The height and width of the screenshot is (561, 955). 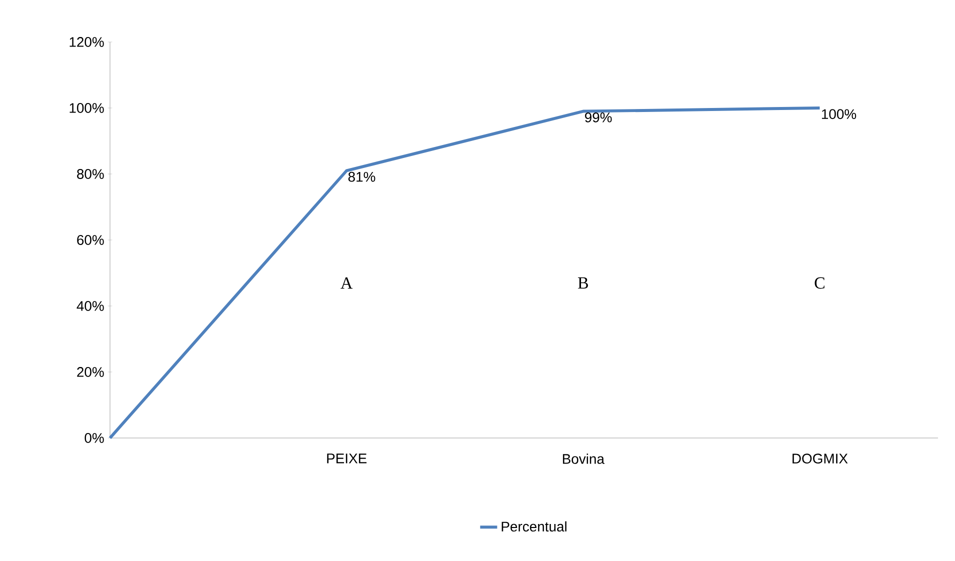 What do you see at coordinates (583, 283) in the screenshot?
I see `annotation: B` at bounding box center [583, 283].